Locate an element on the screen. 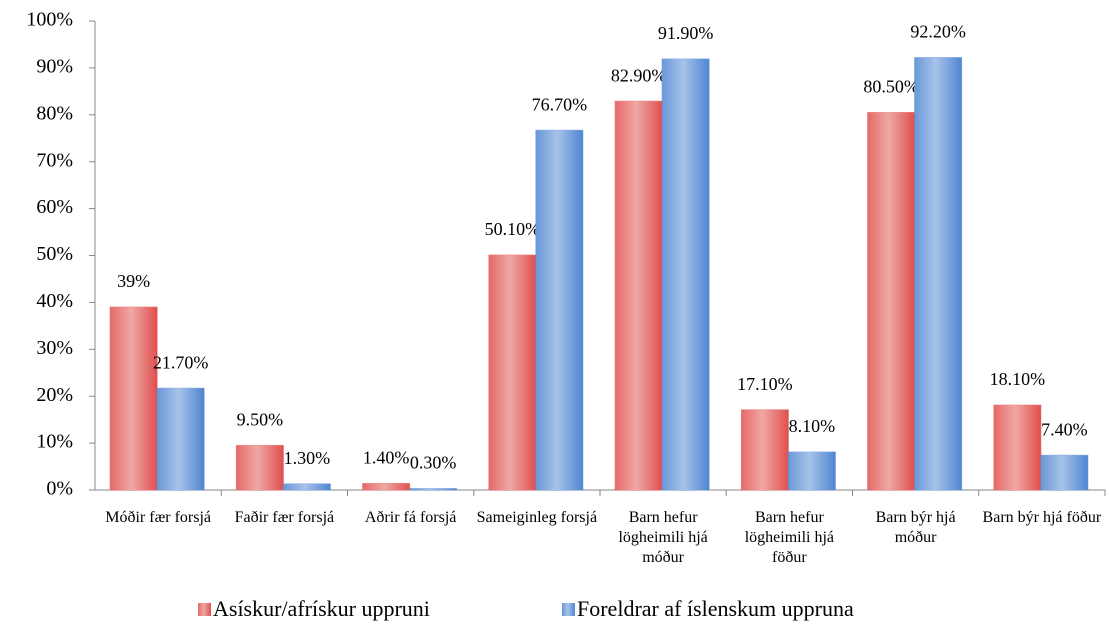  data-label: 0.30% is located at coordinates (433, 463).